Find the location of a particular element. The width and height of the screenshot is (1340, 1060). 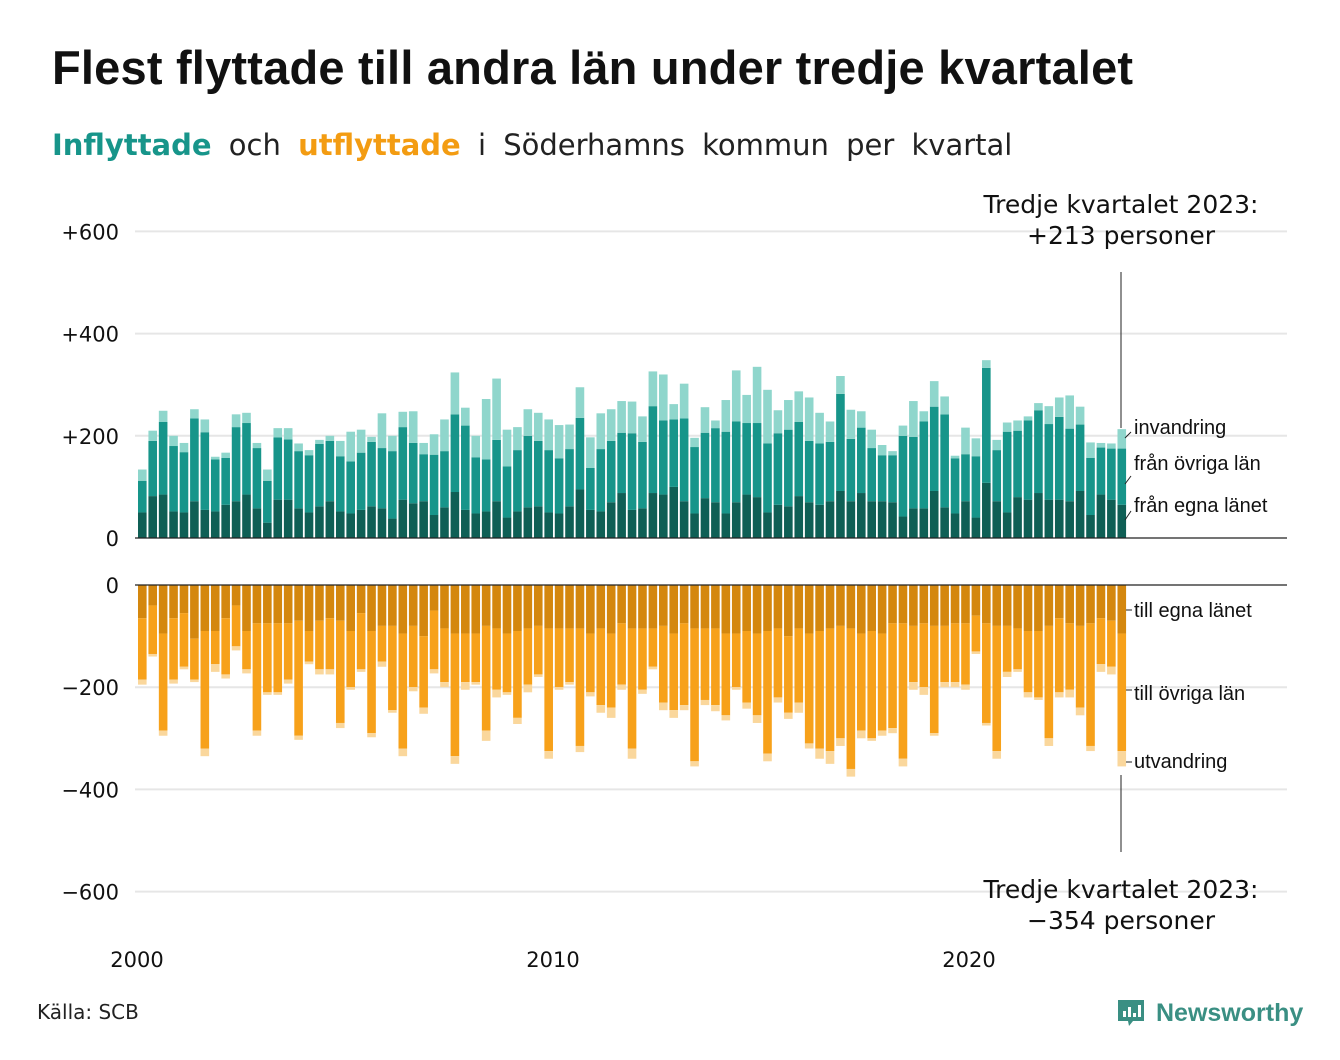

y-tick-top: 0 is located at coordinates (112, 539).